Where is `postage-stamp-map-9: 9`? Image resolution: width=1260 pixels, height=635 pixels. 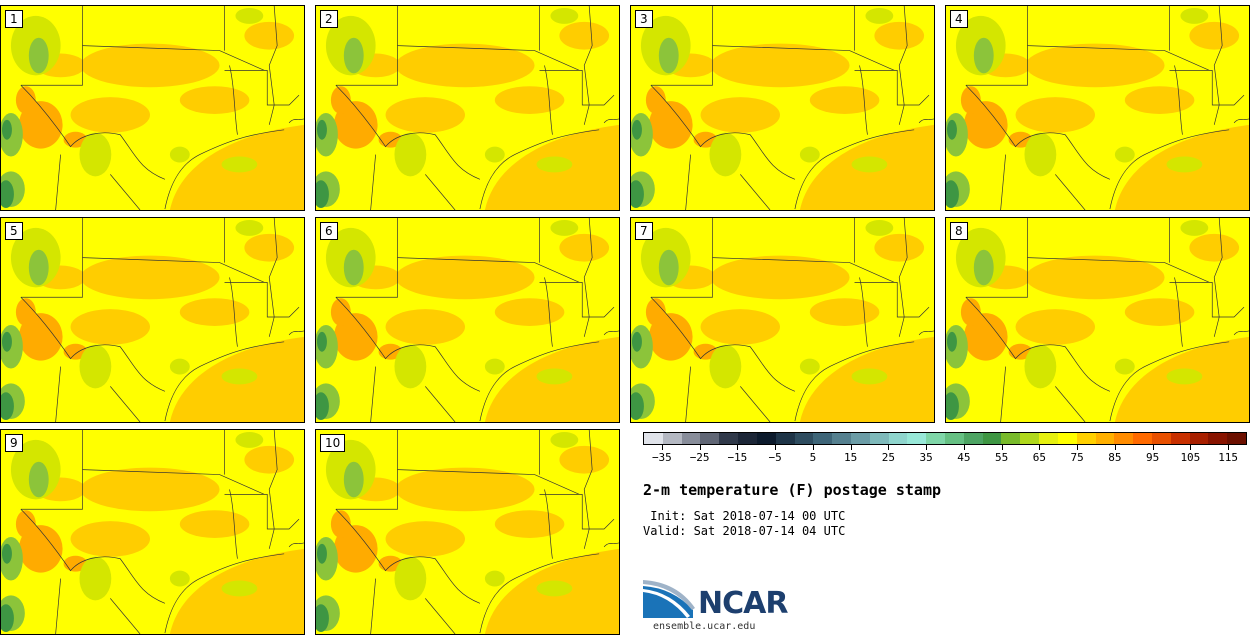
postage-stamp-map-9: 9 is located at coordinates (152, 532).